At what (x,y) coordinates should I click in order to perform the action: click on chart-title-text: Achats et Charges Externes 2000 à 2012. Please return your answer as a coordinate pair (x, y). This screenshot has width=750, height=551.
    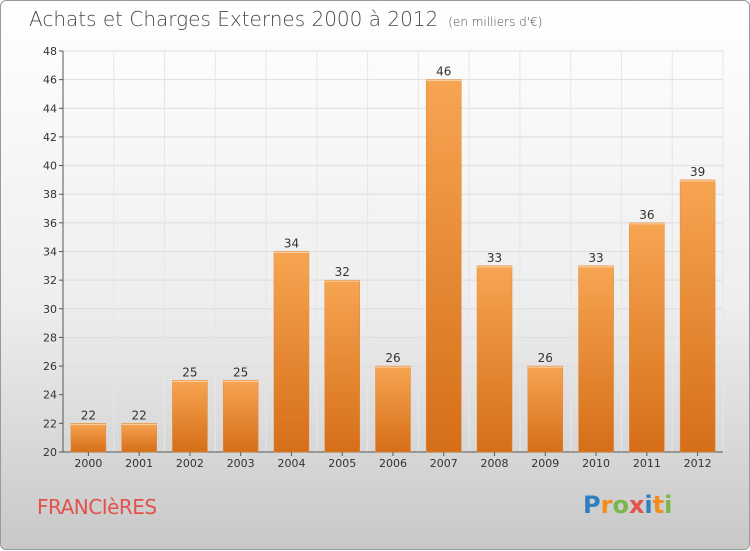
    Looking at the image, I should click on (234, 19).